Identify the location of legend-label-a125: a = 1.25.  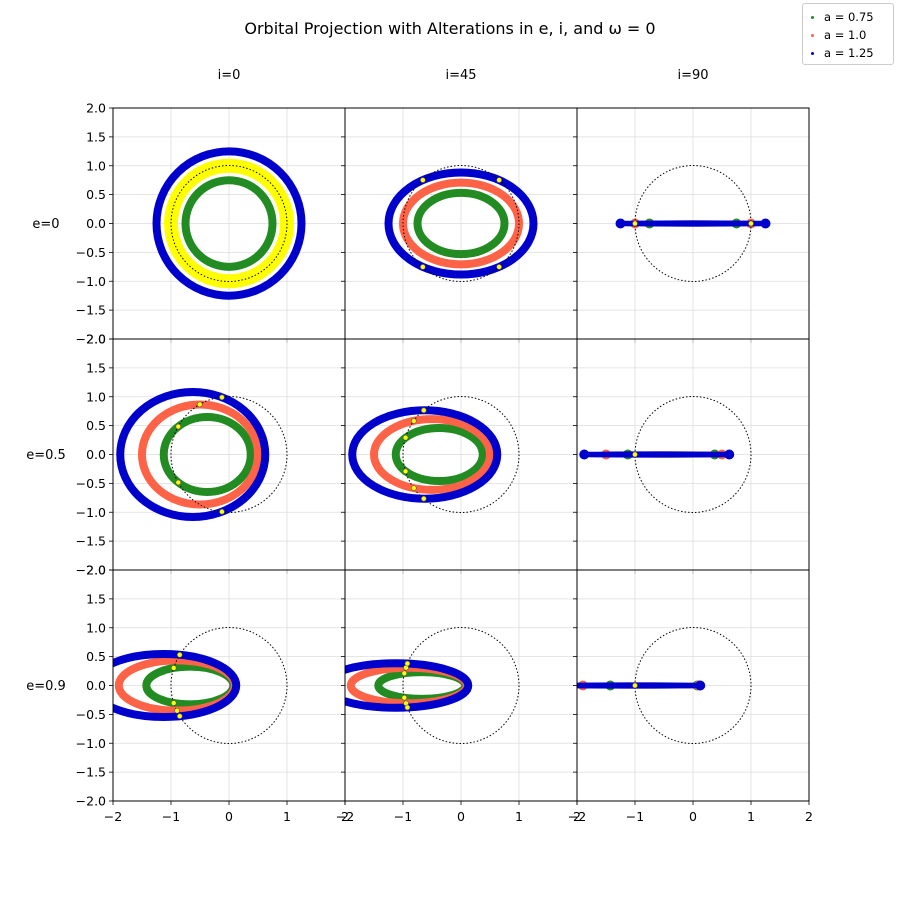
(849, 53).